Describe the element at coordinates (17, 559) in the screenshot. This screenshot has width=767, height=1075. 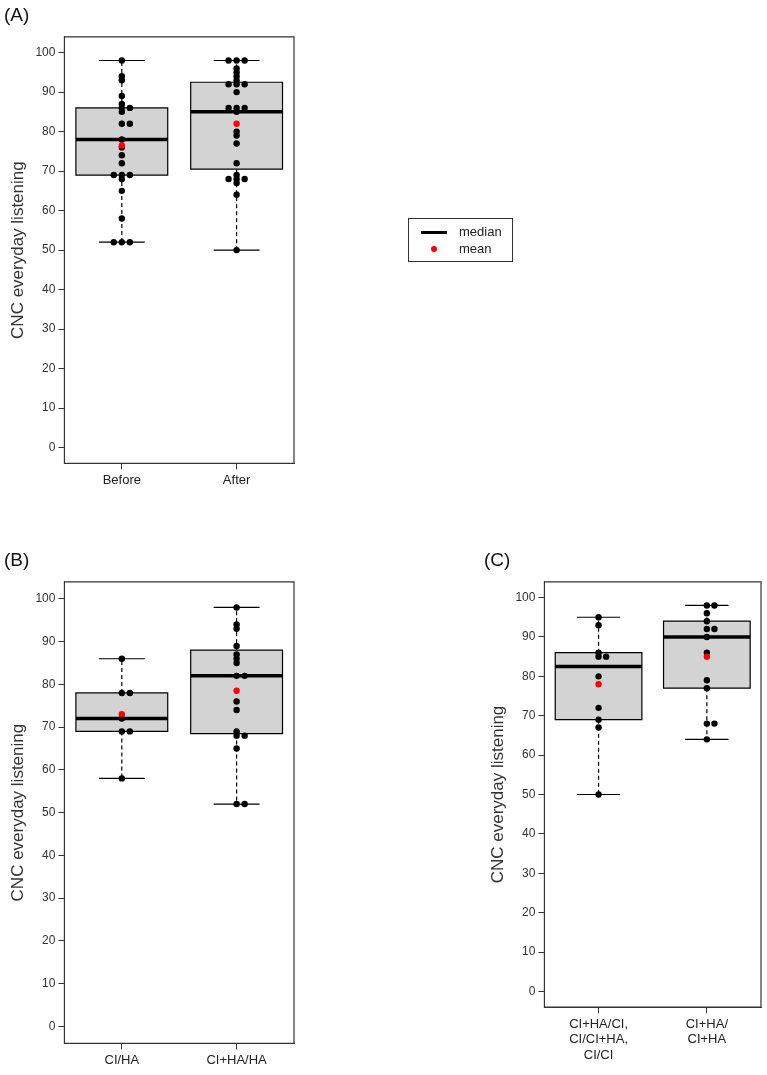
I see `chart-title: (B)` at that location.